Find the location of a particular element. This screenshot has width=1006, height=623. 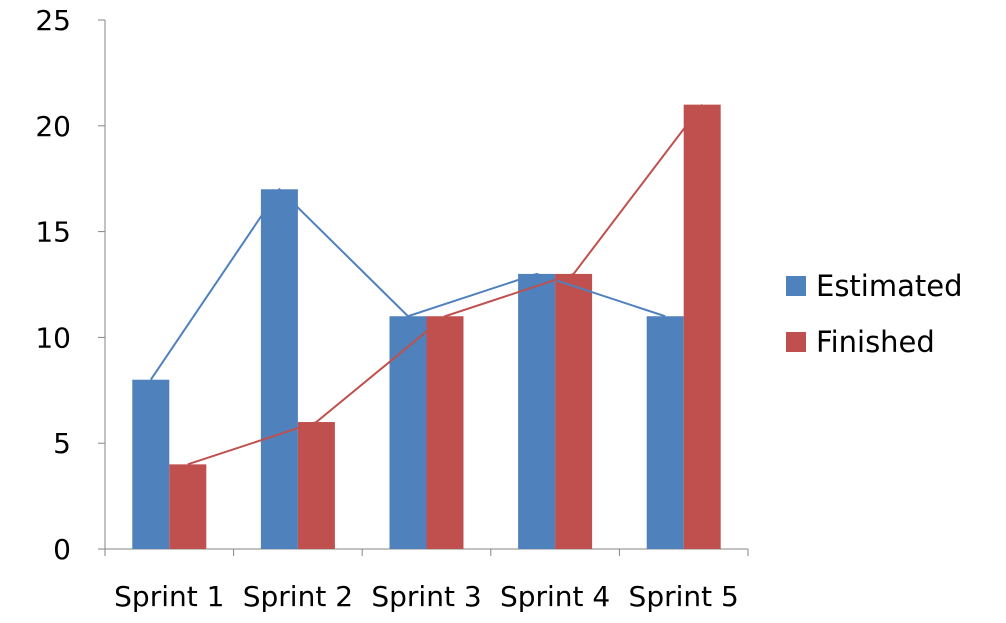

legend: Estimated Finished is located at coordinates (874, 314).